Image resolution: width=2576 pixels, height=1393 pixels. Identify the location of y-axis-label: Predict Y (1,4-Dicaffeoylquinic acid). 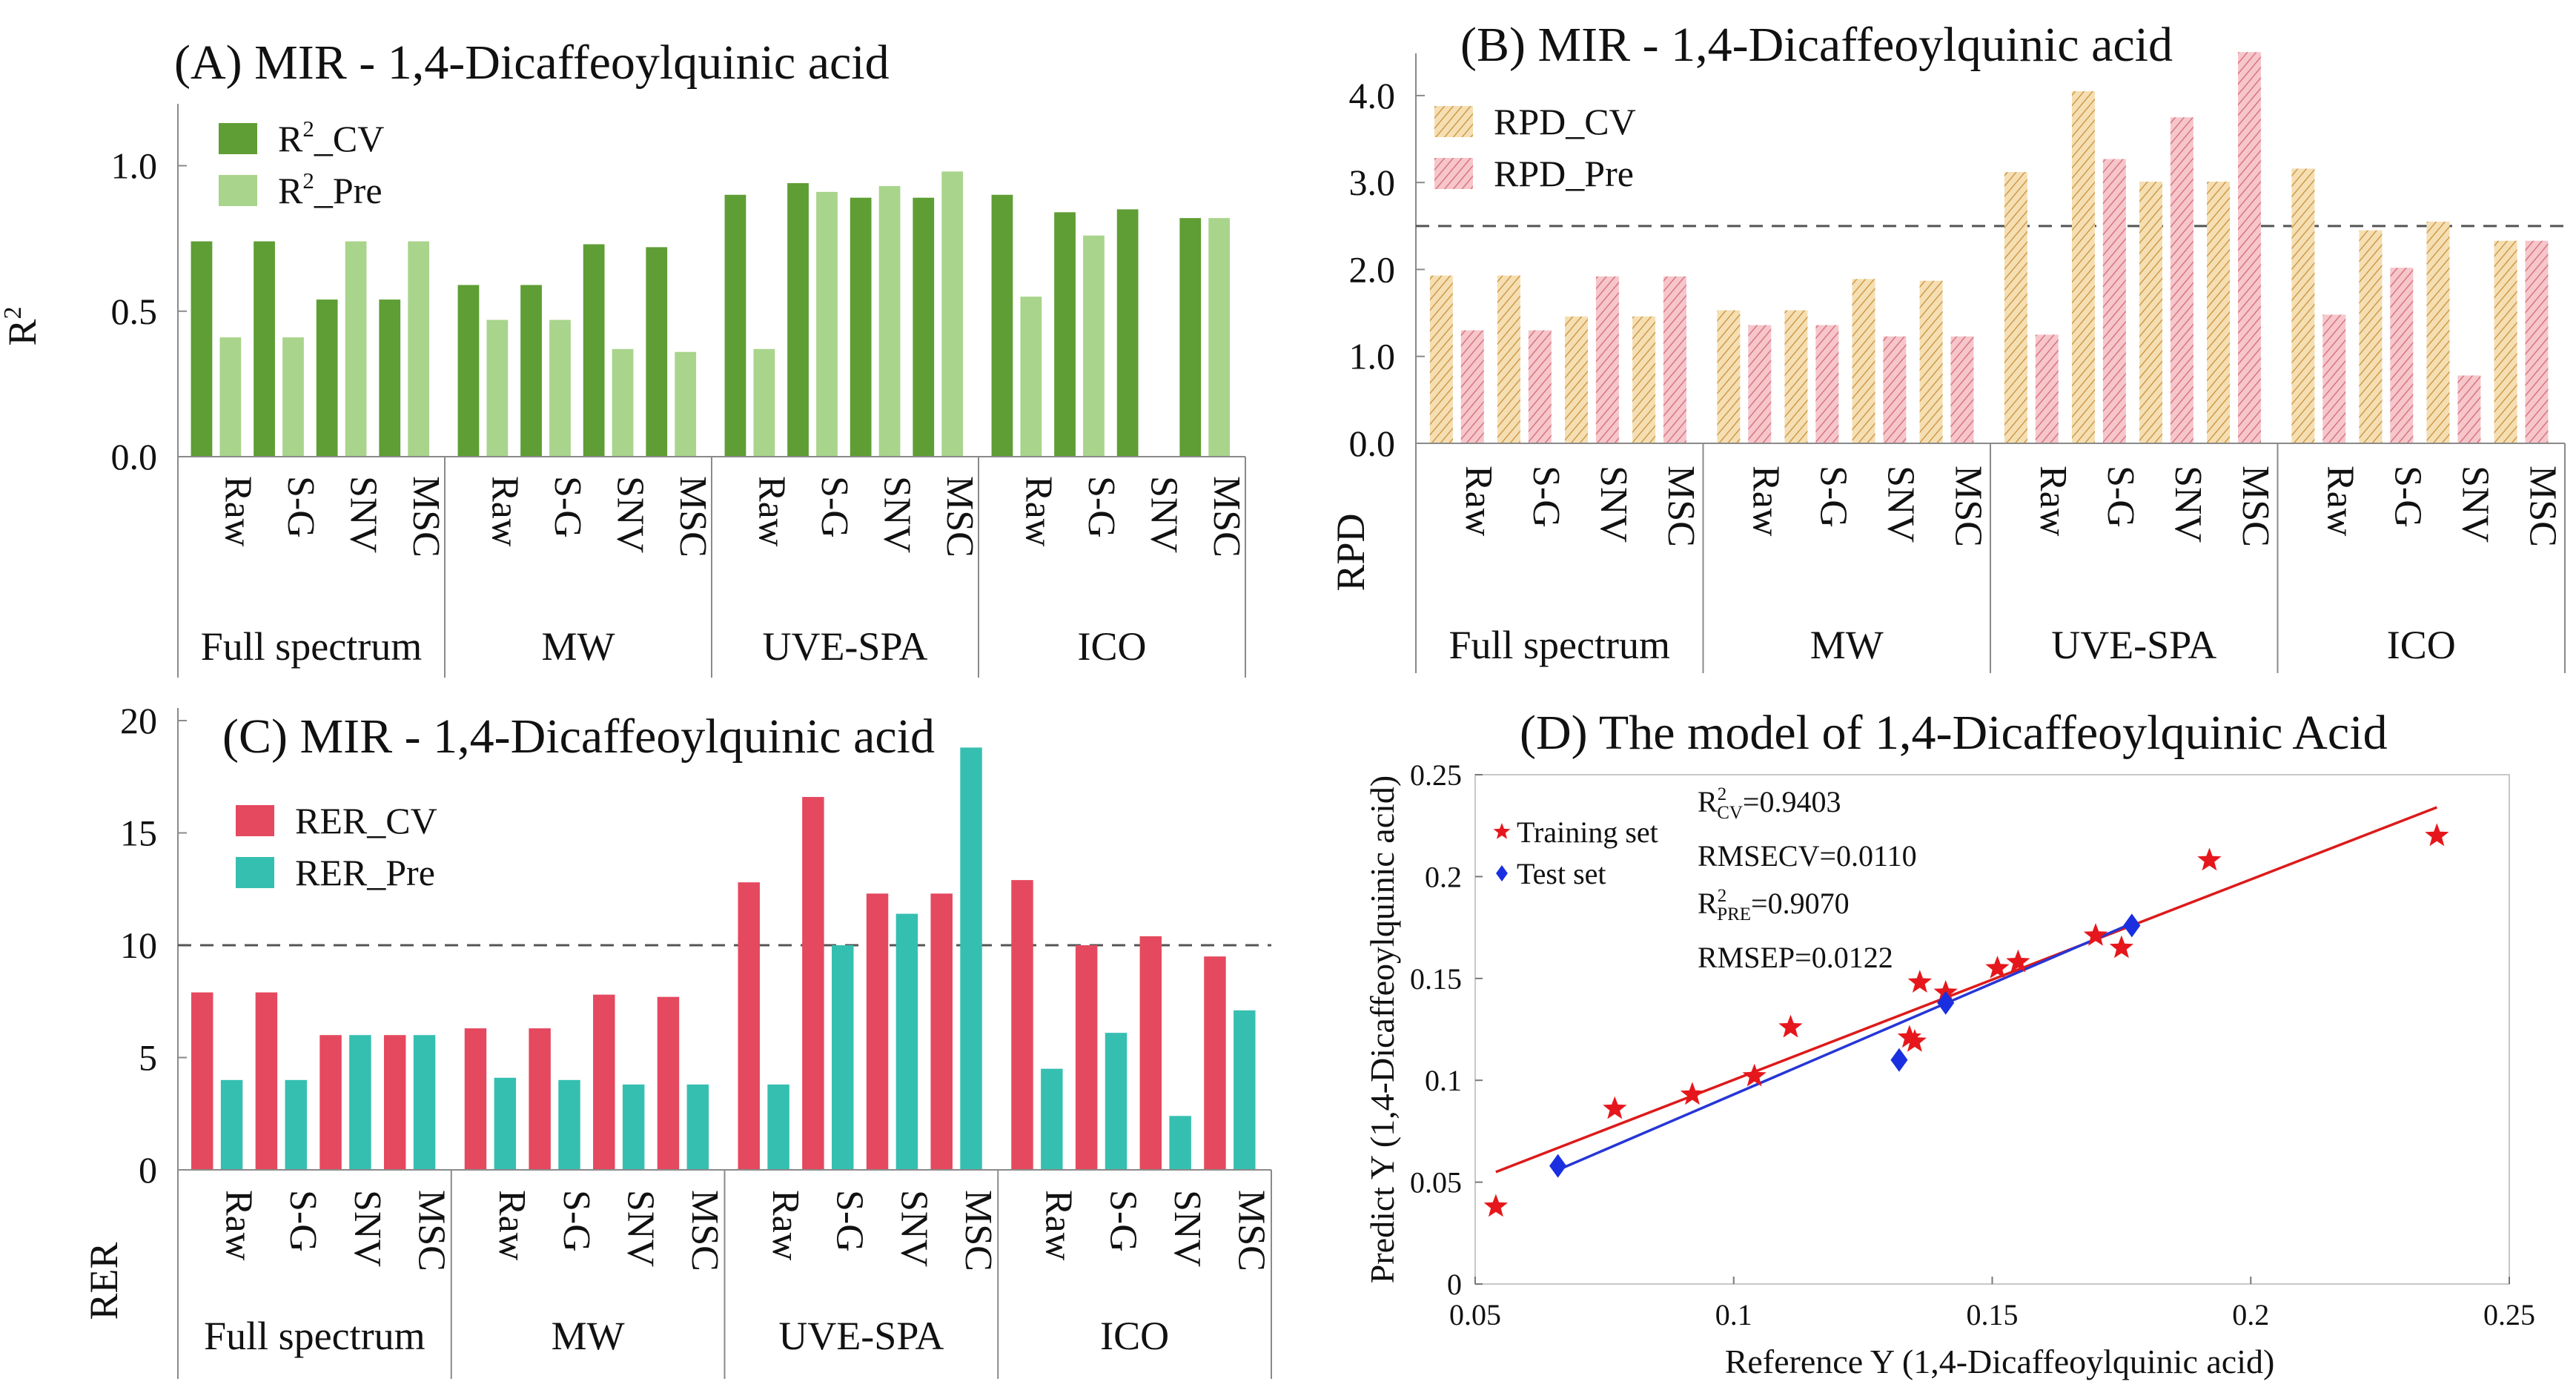
(1382, 1029).